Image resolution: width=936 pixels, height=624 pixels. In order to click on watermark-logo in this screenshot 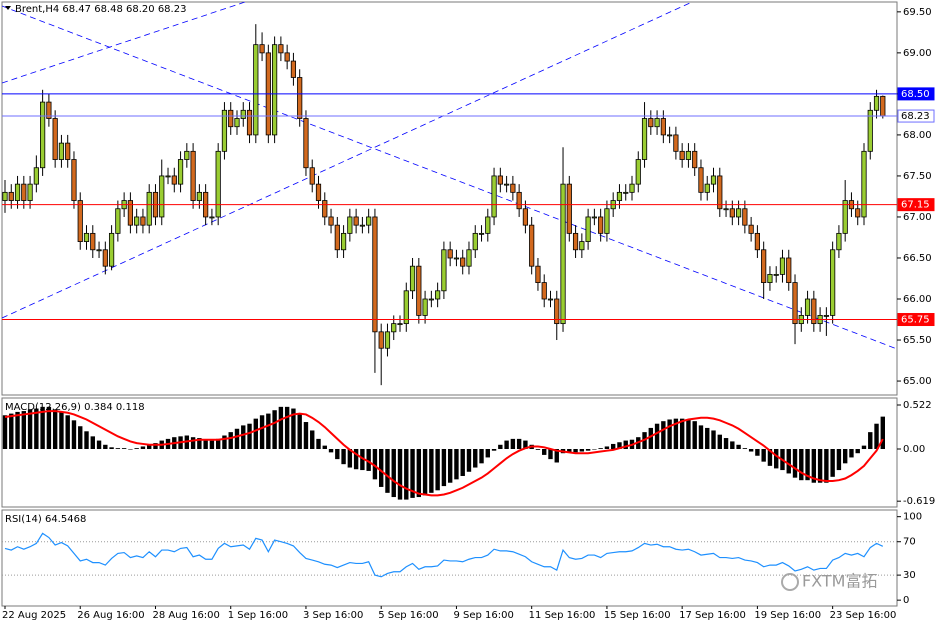, I will do `click(790, 582)`.